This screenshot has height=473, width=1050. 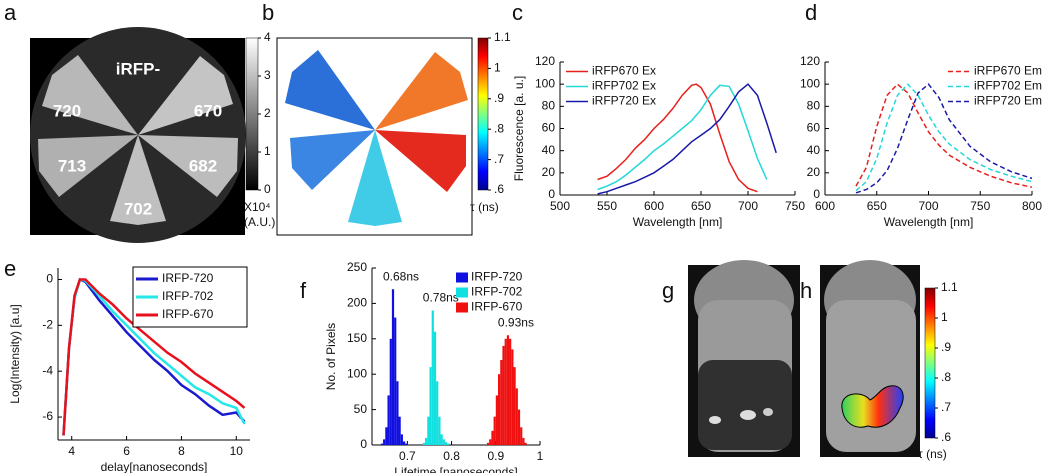 What do you see at coordinates (208, 110) in the screenshot?
I see `image-label: 670` at bounding box center [208, 110].